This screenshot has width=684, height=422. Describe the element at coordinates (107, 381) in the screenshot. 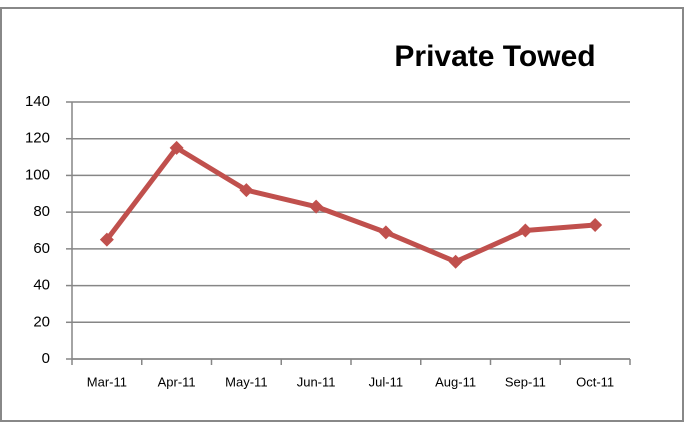

I see `x-tick-label: Mar-11` at that location.